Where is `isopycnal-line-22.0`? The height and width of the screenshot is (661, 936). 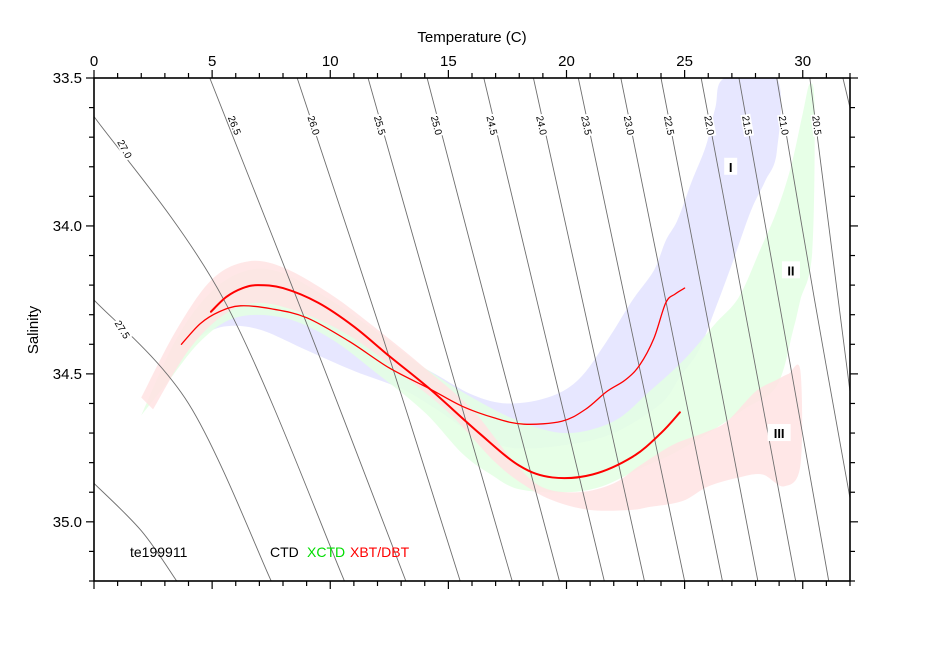
isopycnal-line-22.0 is located at coordinates (748, 329).